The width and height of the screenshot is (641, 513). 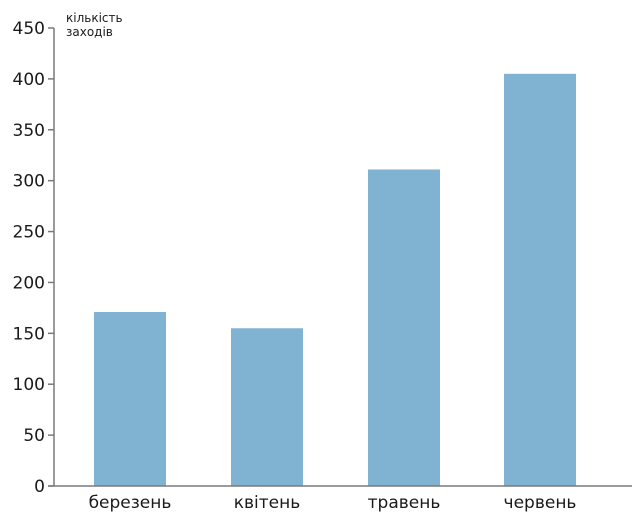 I want to click on x-tick-label: травень, so click(x=404, y=503).